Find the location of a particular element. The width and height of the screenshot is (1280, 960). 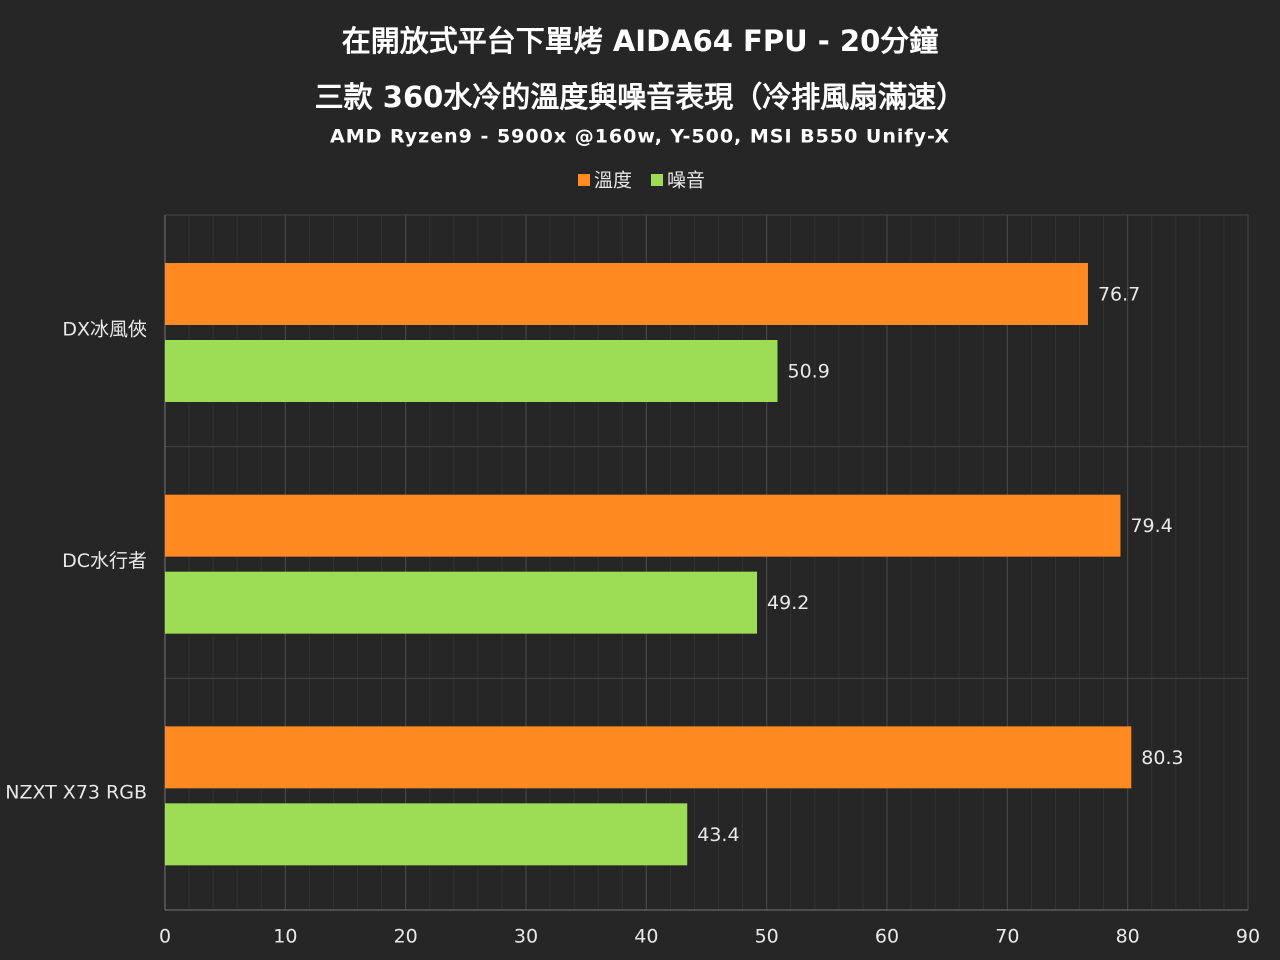

chart-subtitle: 三款 360水冷的溫度與噪音表現（冷排風扇滿速） is located at coordinates (640, 97).